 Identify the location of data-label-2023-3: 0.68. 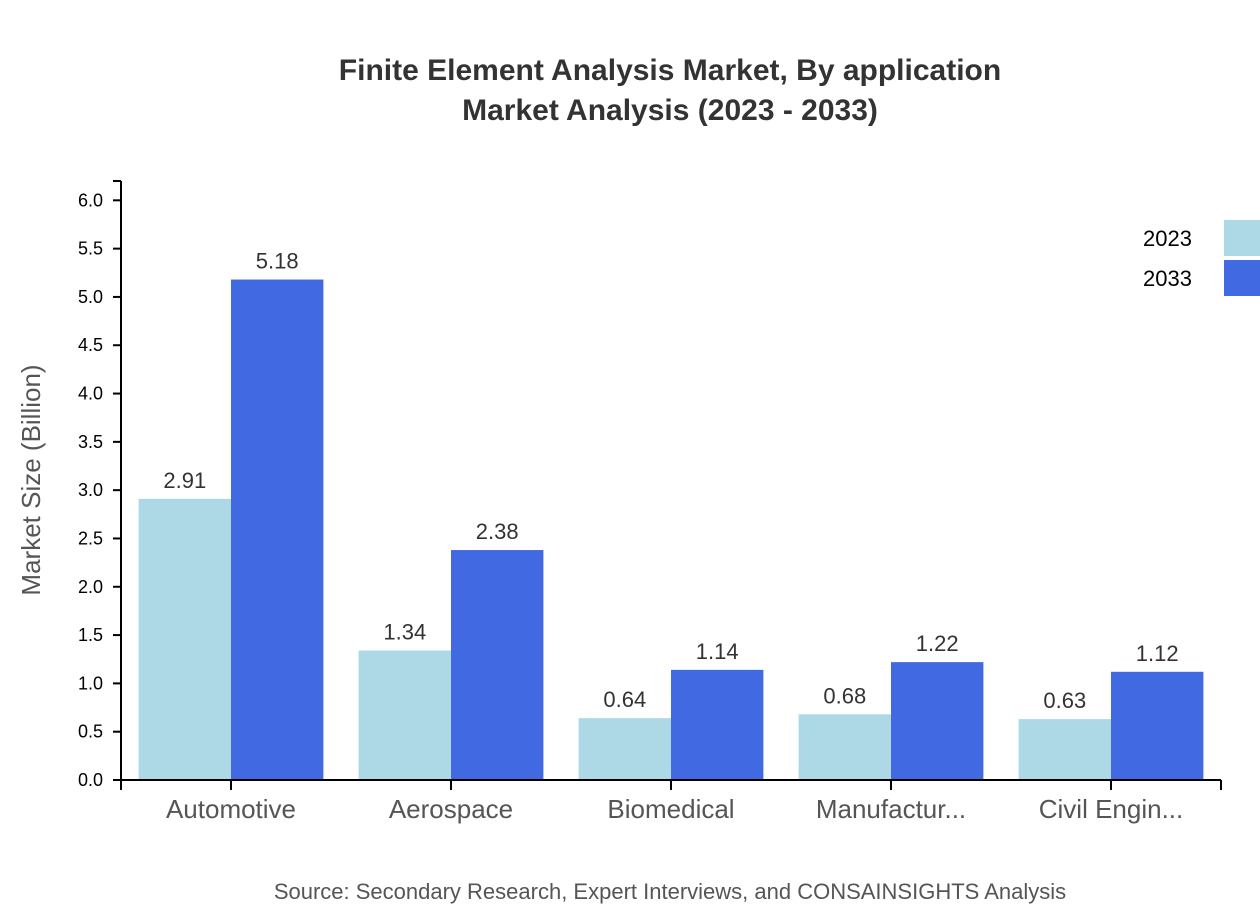
(844, 695).